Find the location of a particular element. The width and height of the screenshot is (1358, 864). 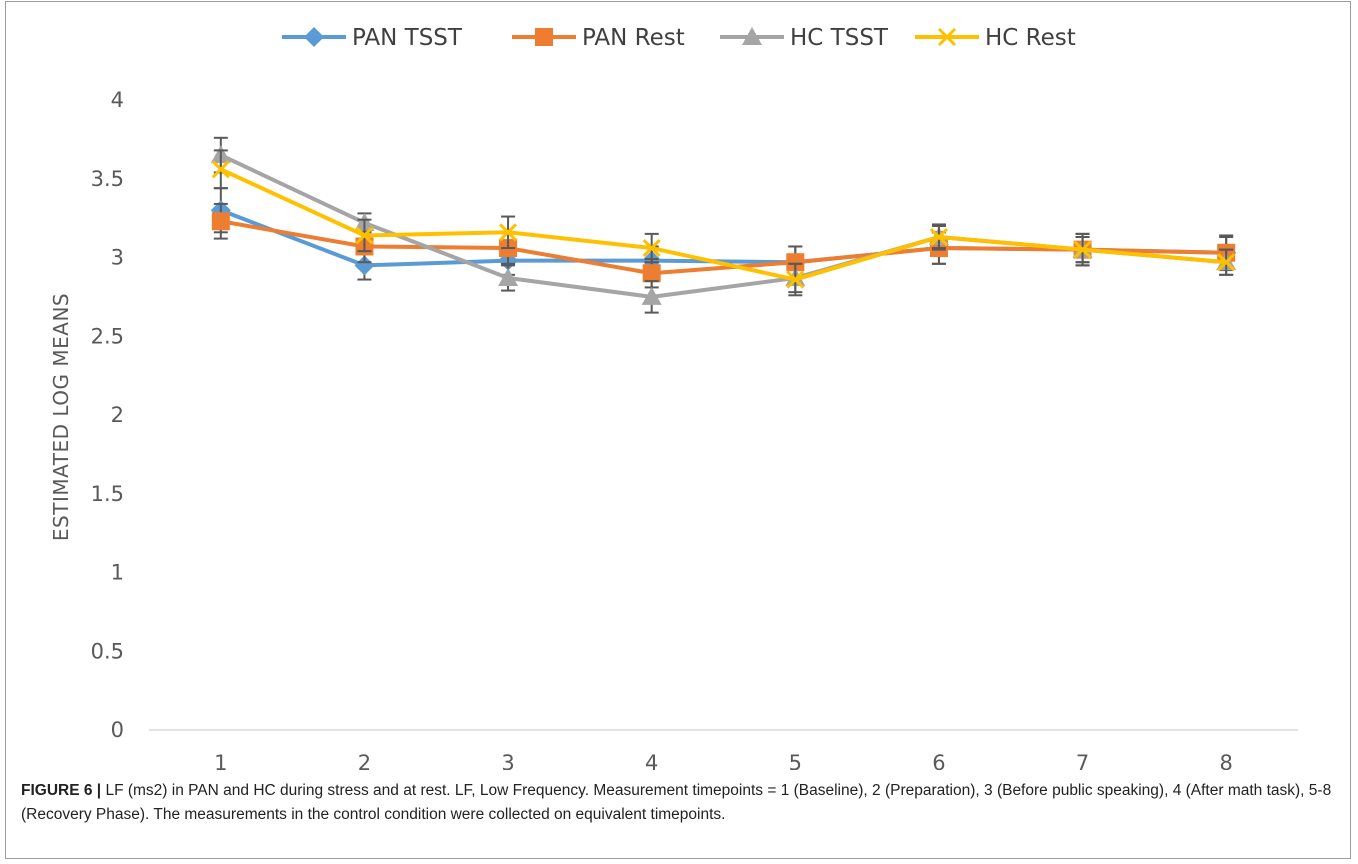

x-tick-label: 4 is located at coordinates (651, 760).